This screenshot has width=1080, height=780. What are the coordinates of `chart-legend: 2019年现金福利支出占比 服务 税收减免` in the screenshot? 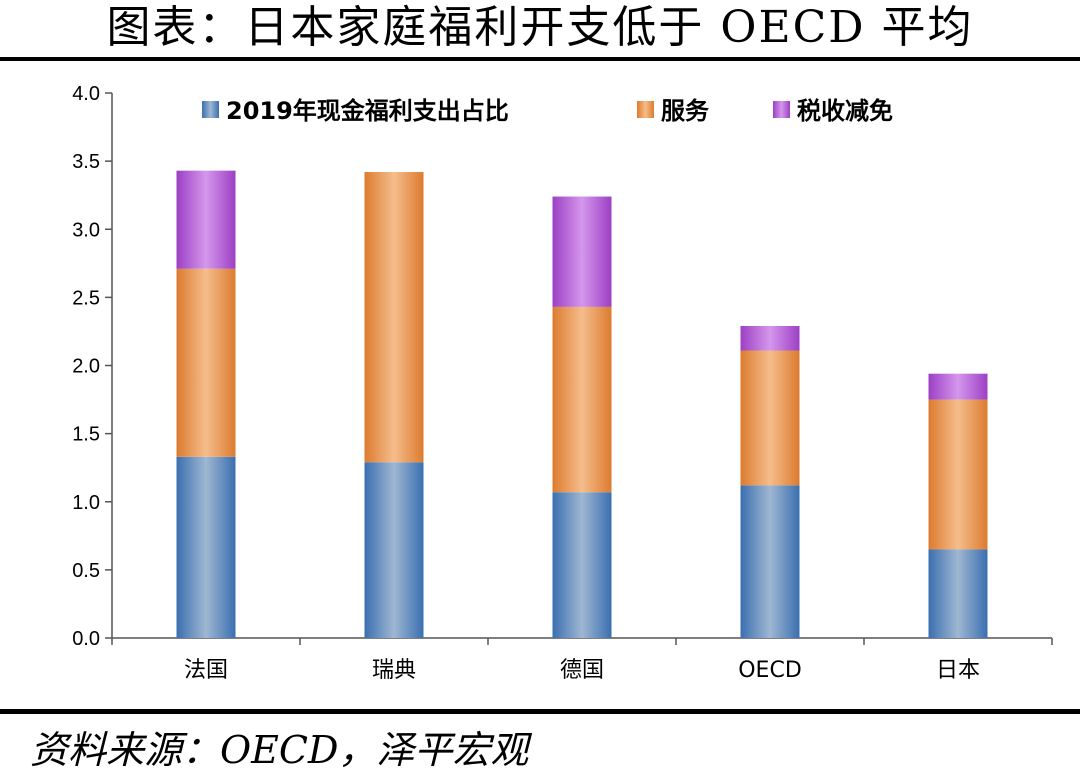 It's located at (547, 111).